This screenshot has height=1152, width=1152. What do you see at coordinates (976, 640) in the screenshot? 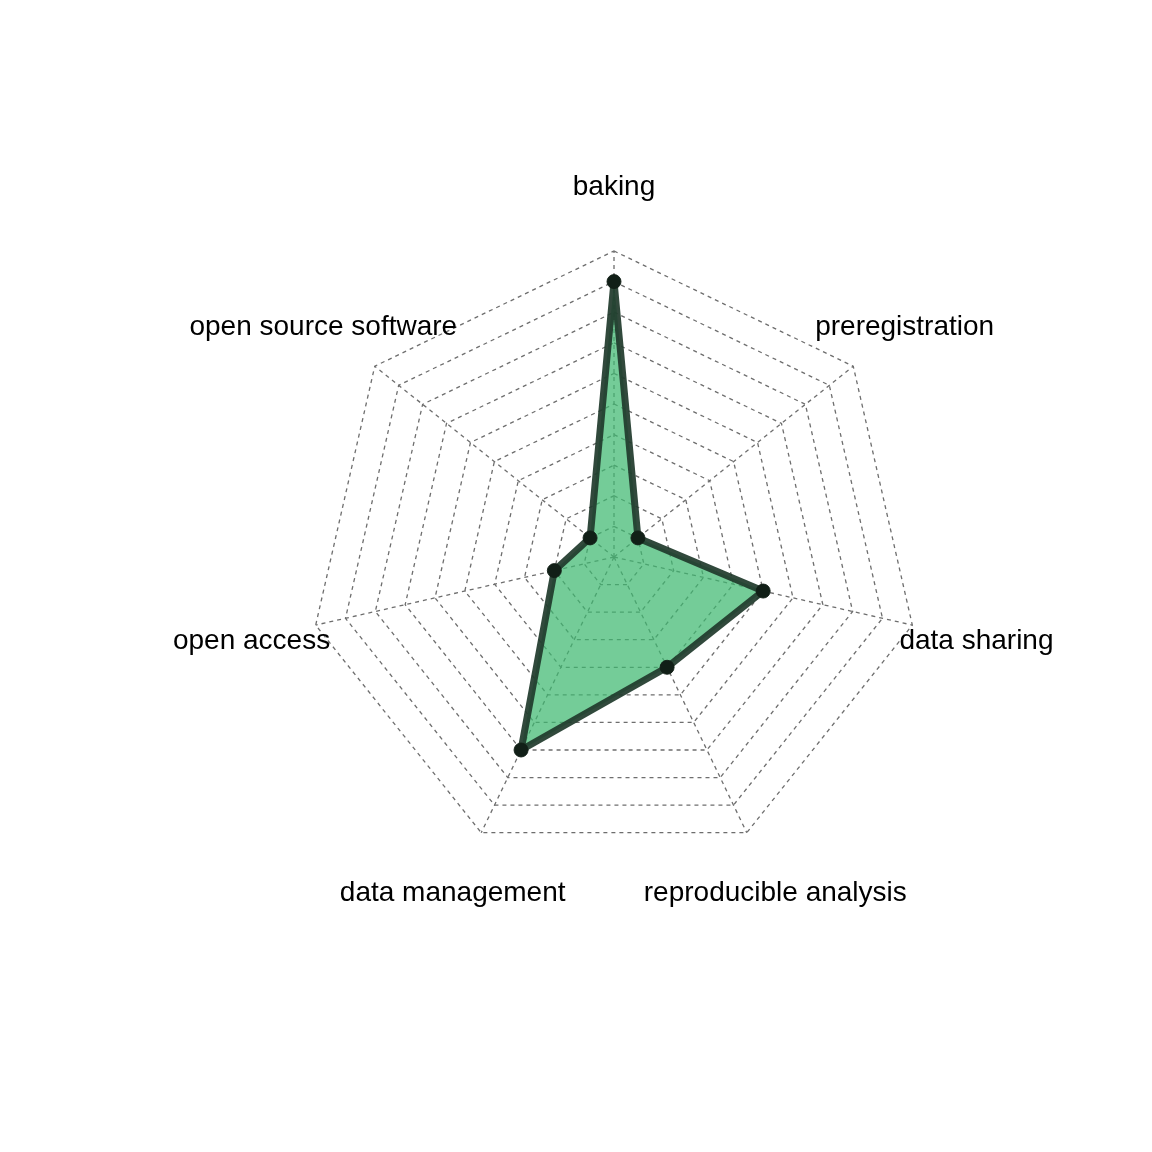
I see `spoke-label: data sharing` at bounding box center [976, 640].